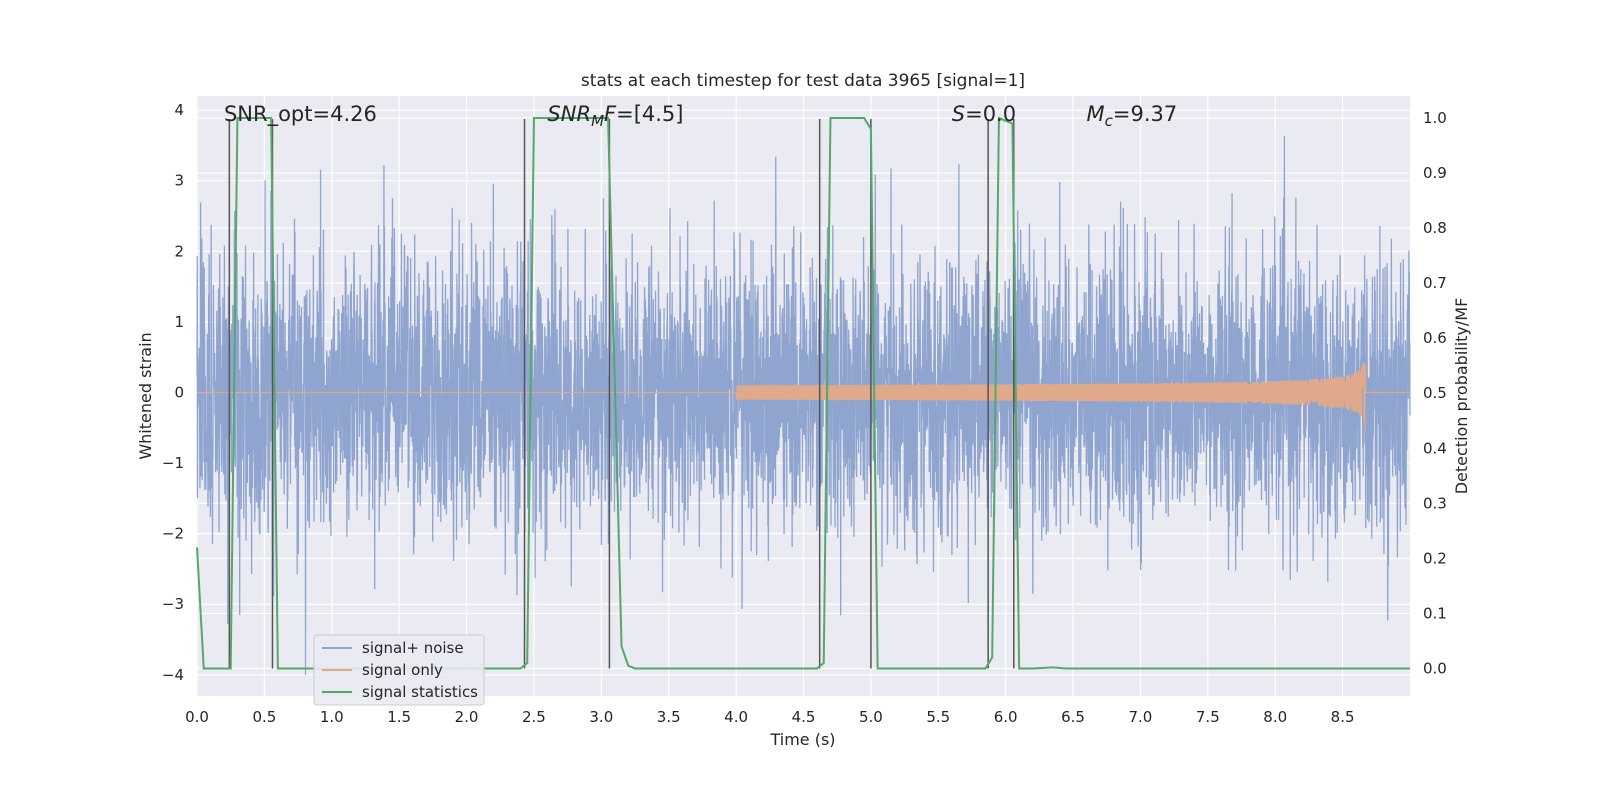 This screenshot has height=800, width=1600. What do you see at coordinates (1435, 613) in the screenshot?
I see `right-tick-label: 0.1` at bounding box center [1435, 613].